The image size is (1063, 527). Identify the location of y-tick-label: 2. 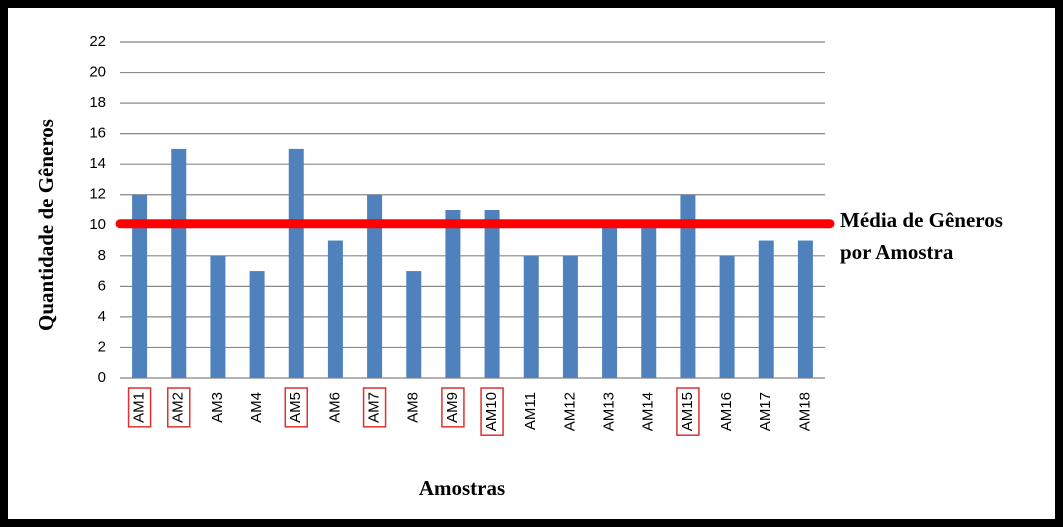
(102, 346).